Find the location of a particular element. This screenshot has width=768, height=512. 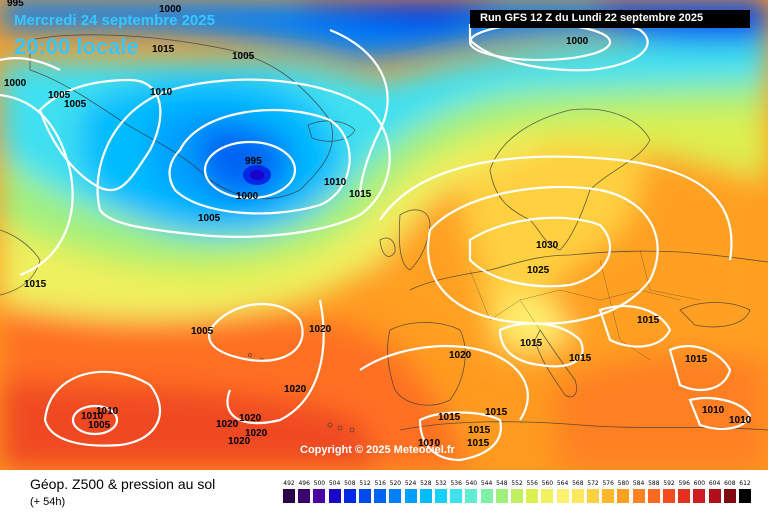

scale-label: 584 is located at coordinates (638, 483).